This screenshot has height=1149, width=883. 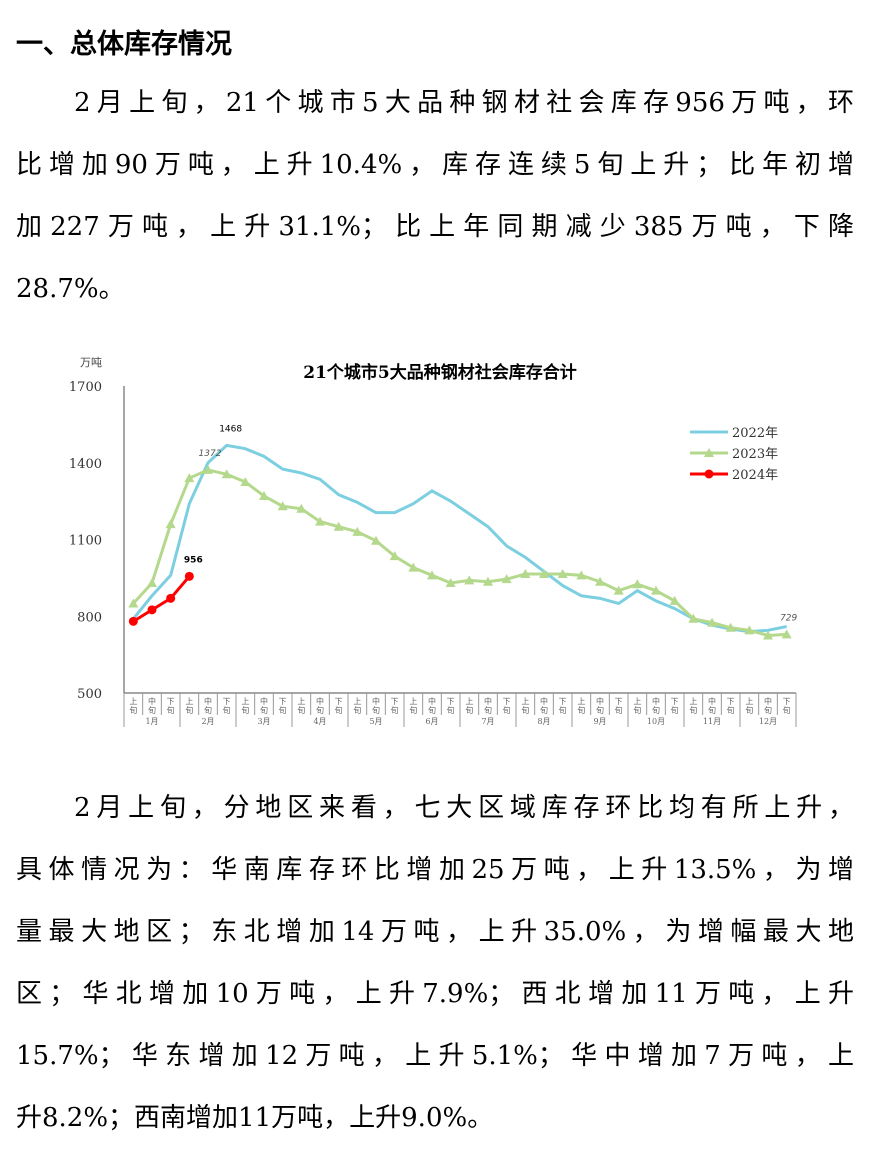 What do you see at coordinates (124, 44) in the screenshot?
I see `section-heading: 一、总体库存情况` at bounding box center [124, 44].